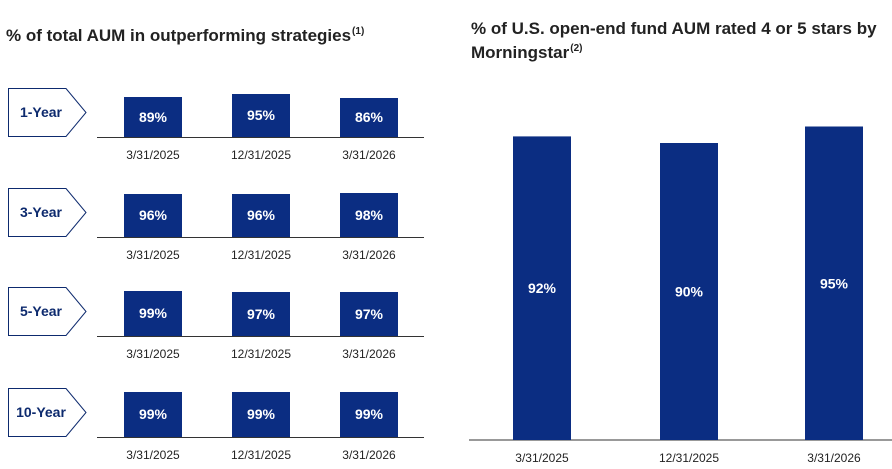 This screenshot has height=469, width=892. What do you see at coordinates (41, 412) in the screenshot?
I see `period-label: 10-Year` at bounding box center [41, 412].